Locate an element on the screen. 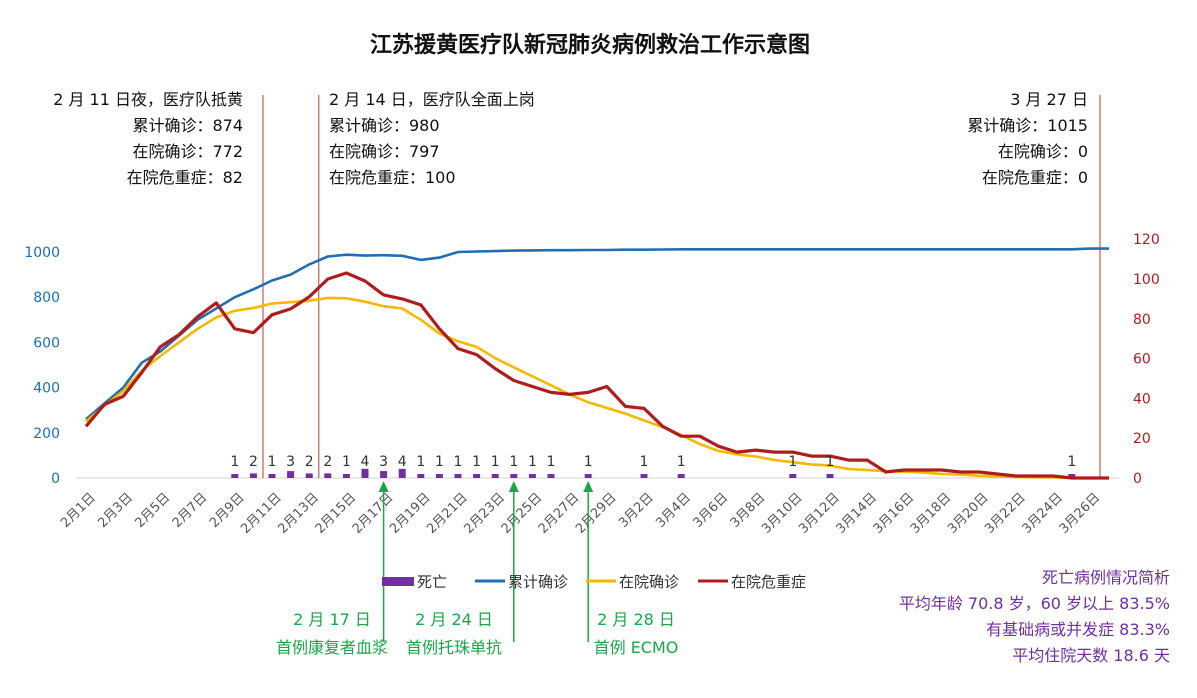  annotation-line: 在院确诊：0 is located at coordinates (1043, 151).